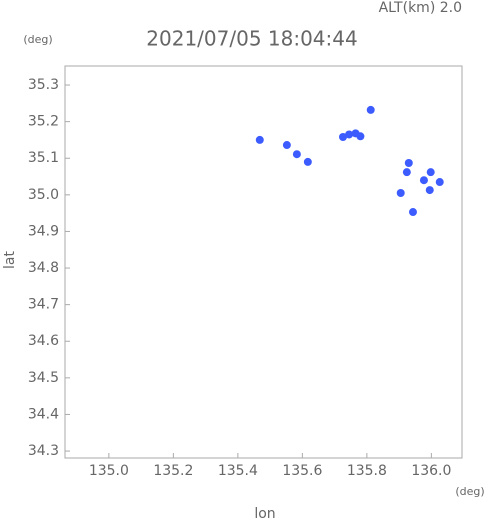 The image size is (491, 525). Describe the element at coordinates (264, 513) in the screenshot. I see `x-axis-label: lon` at that location.